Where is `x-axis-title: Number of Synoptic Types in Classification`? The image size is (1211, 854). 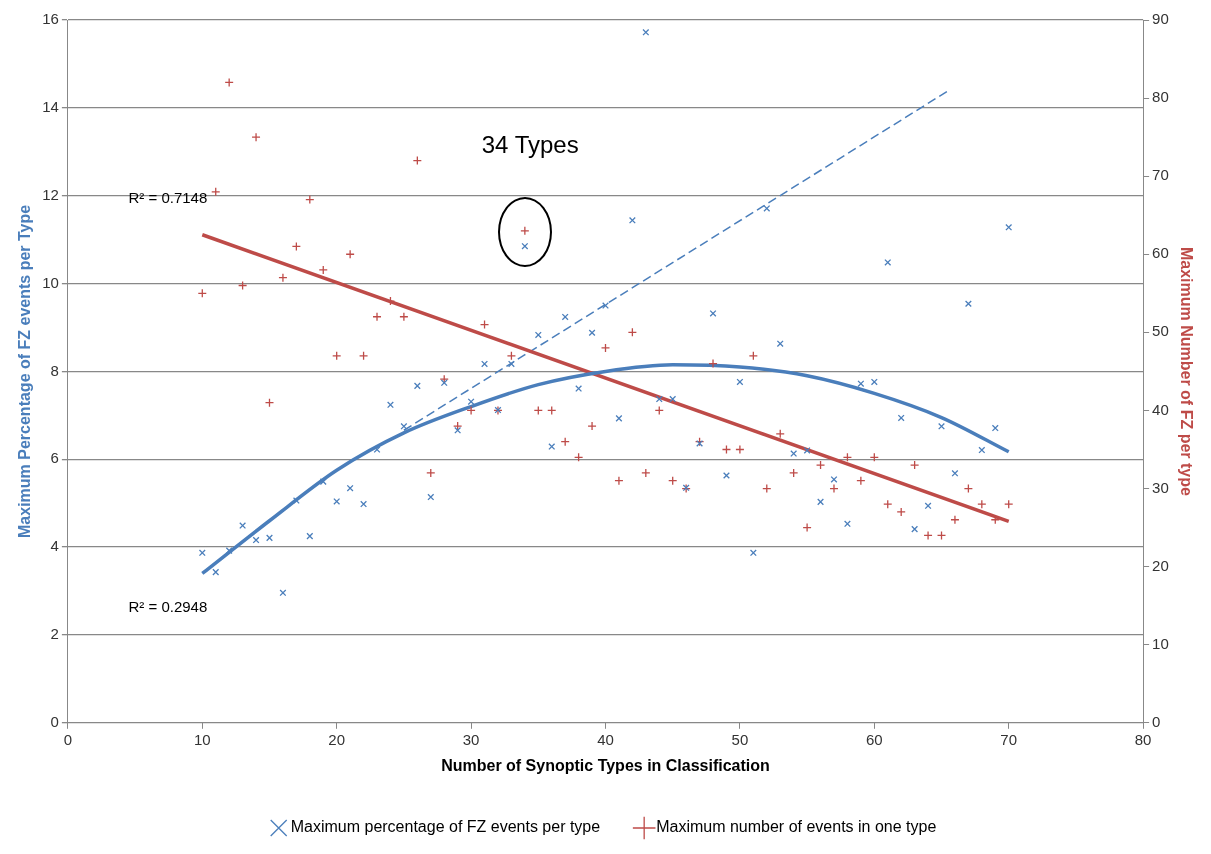 x-axis-title: Number of Synoptic Types in Classification is located at coordinates (605, 765).